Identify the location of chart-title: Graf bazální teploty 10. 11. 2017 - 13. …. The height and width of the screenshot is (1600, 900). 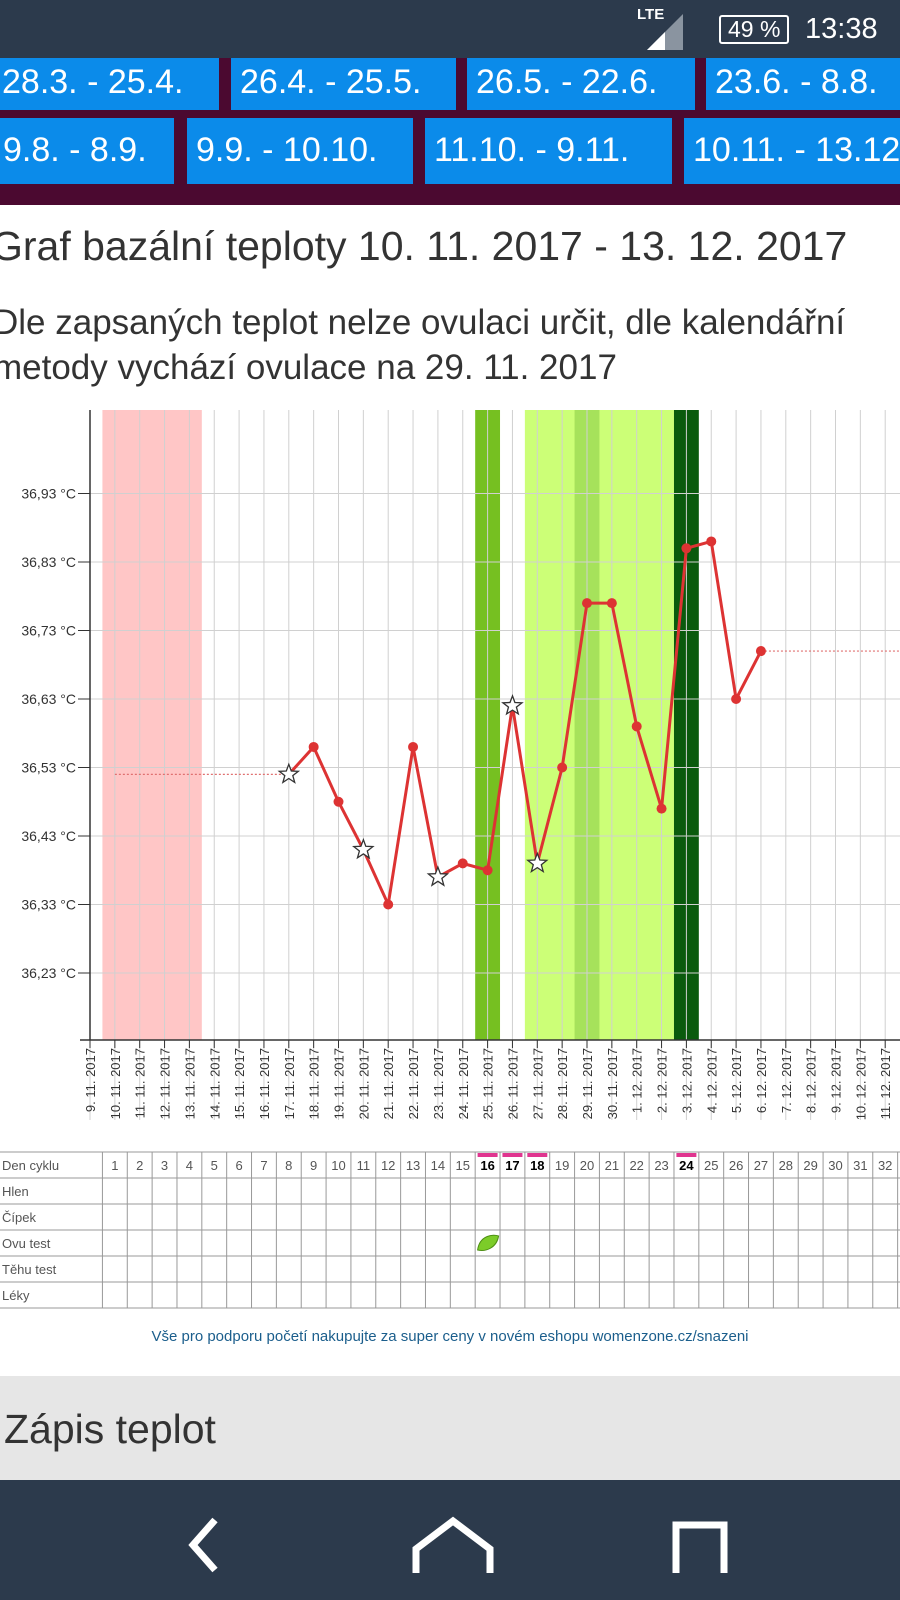
(424, 246).